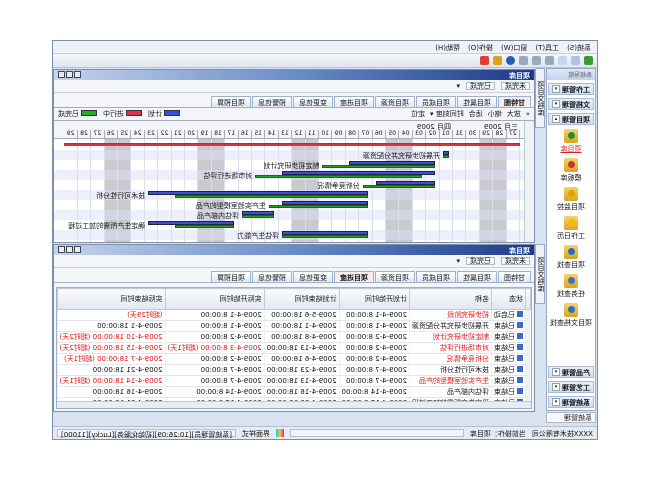 Image resolution: width=660 pixels, height=477 pixels. I want to click on column-header: 实际开始时间, so click(215, 299).